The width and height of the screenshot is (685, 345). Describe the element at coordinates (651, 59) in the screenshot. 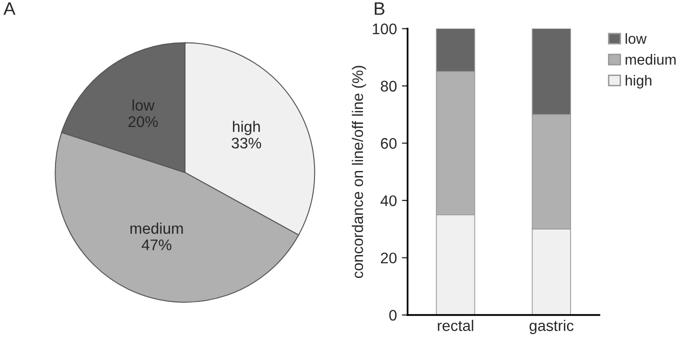

I see `legend-label: medium` at that location.